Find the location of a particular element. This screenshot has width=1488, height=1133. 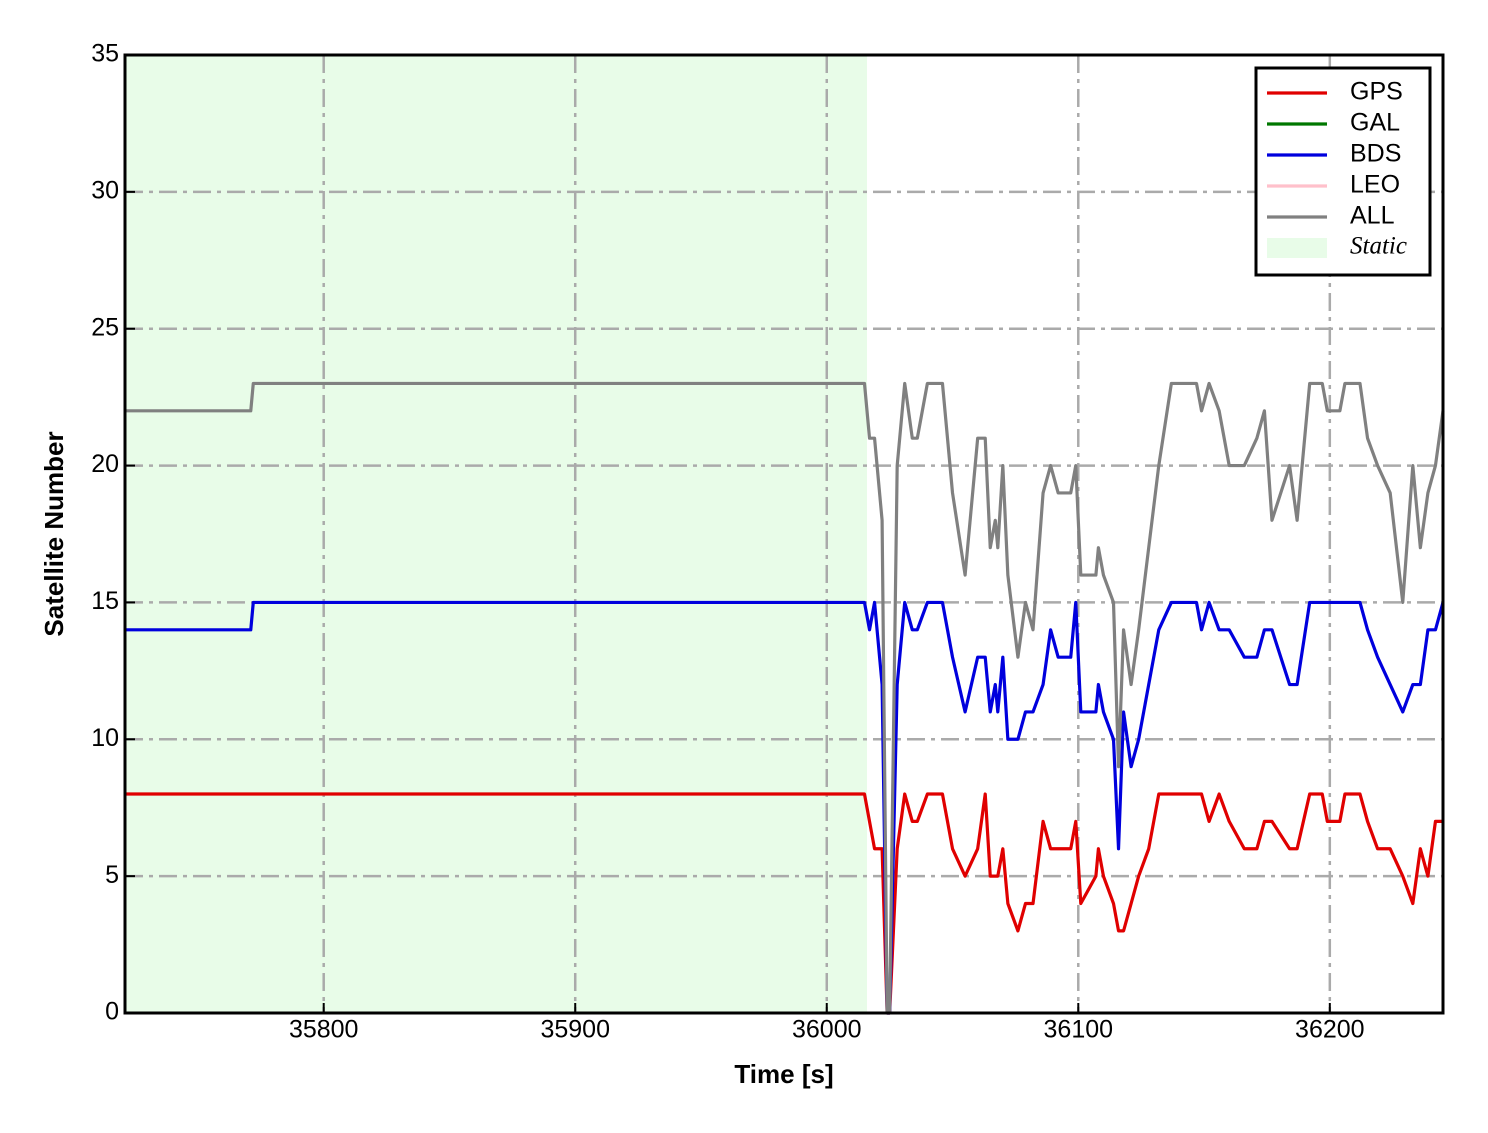

legend-label: GPS is located at coordinates (1376, 92).